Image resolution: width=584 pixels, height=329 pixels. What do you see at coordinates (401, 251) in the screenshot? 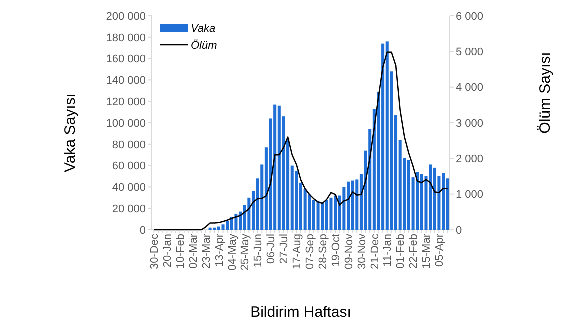
I see `x-tick-label: 01-Feb` at bounding box center [401, 251].